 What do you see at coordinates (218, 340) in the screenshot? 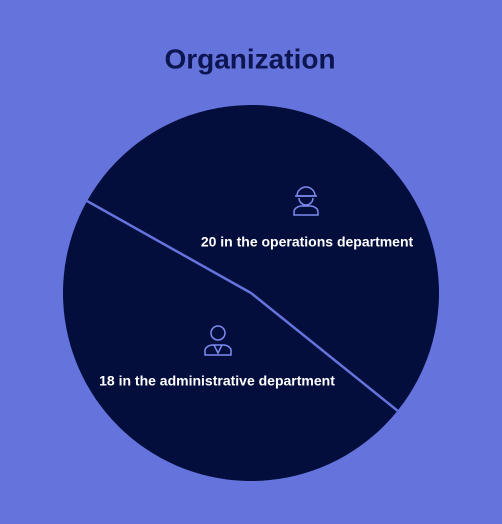
I see `person-icon` at bounding box center [218, 340].